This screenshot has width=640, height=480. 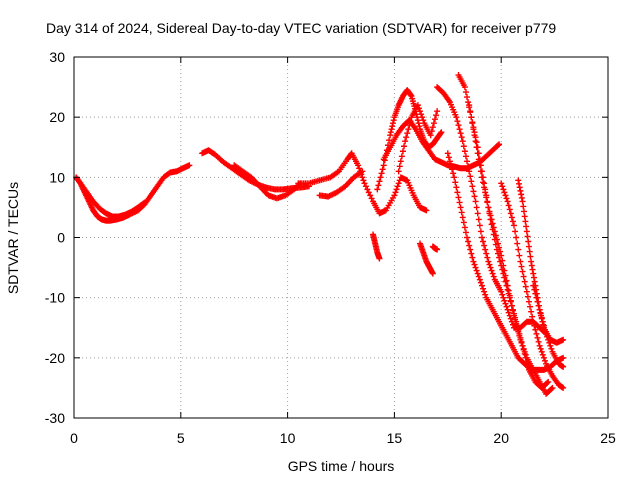 I want to click on x-tick-label: 25, so click(x=608, y=438).